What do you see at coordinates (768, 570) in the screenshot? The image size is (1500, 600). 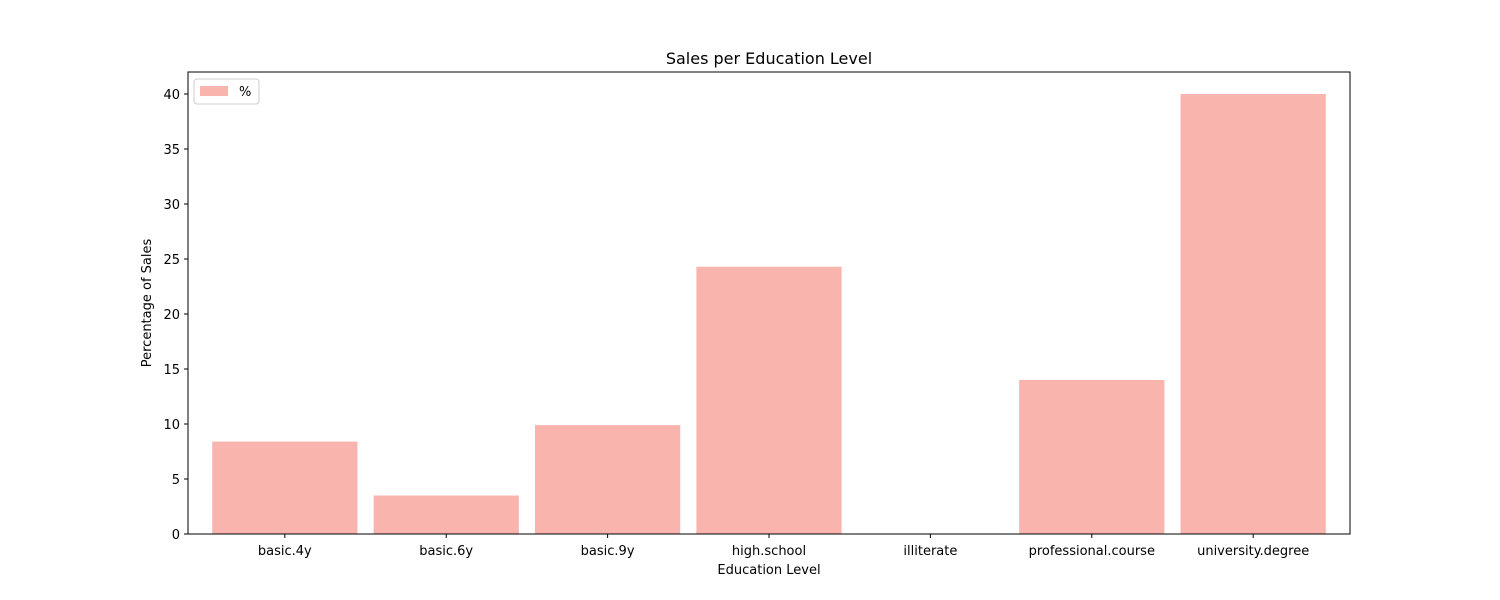 I see `x-axis-label: Education Level` at bounding box center [768, 570].